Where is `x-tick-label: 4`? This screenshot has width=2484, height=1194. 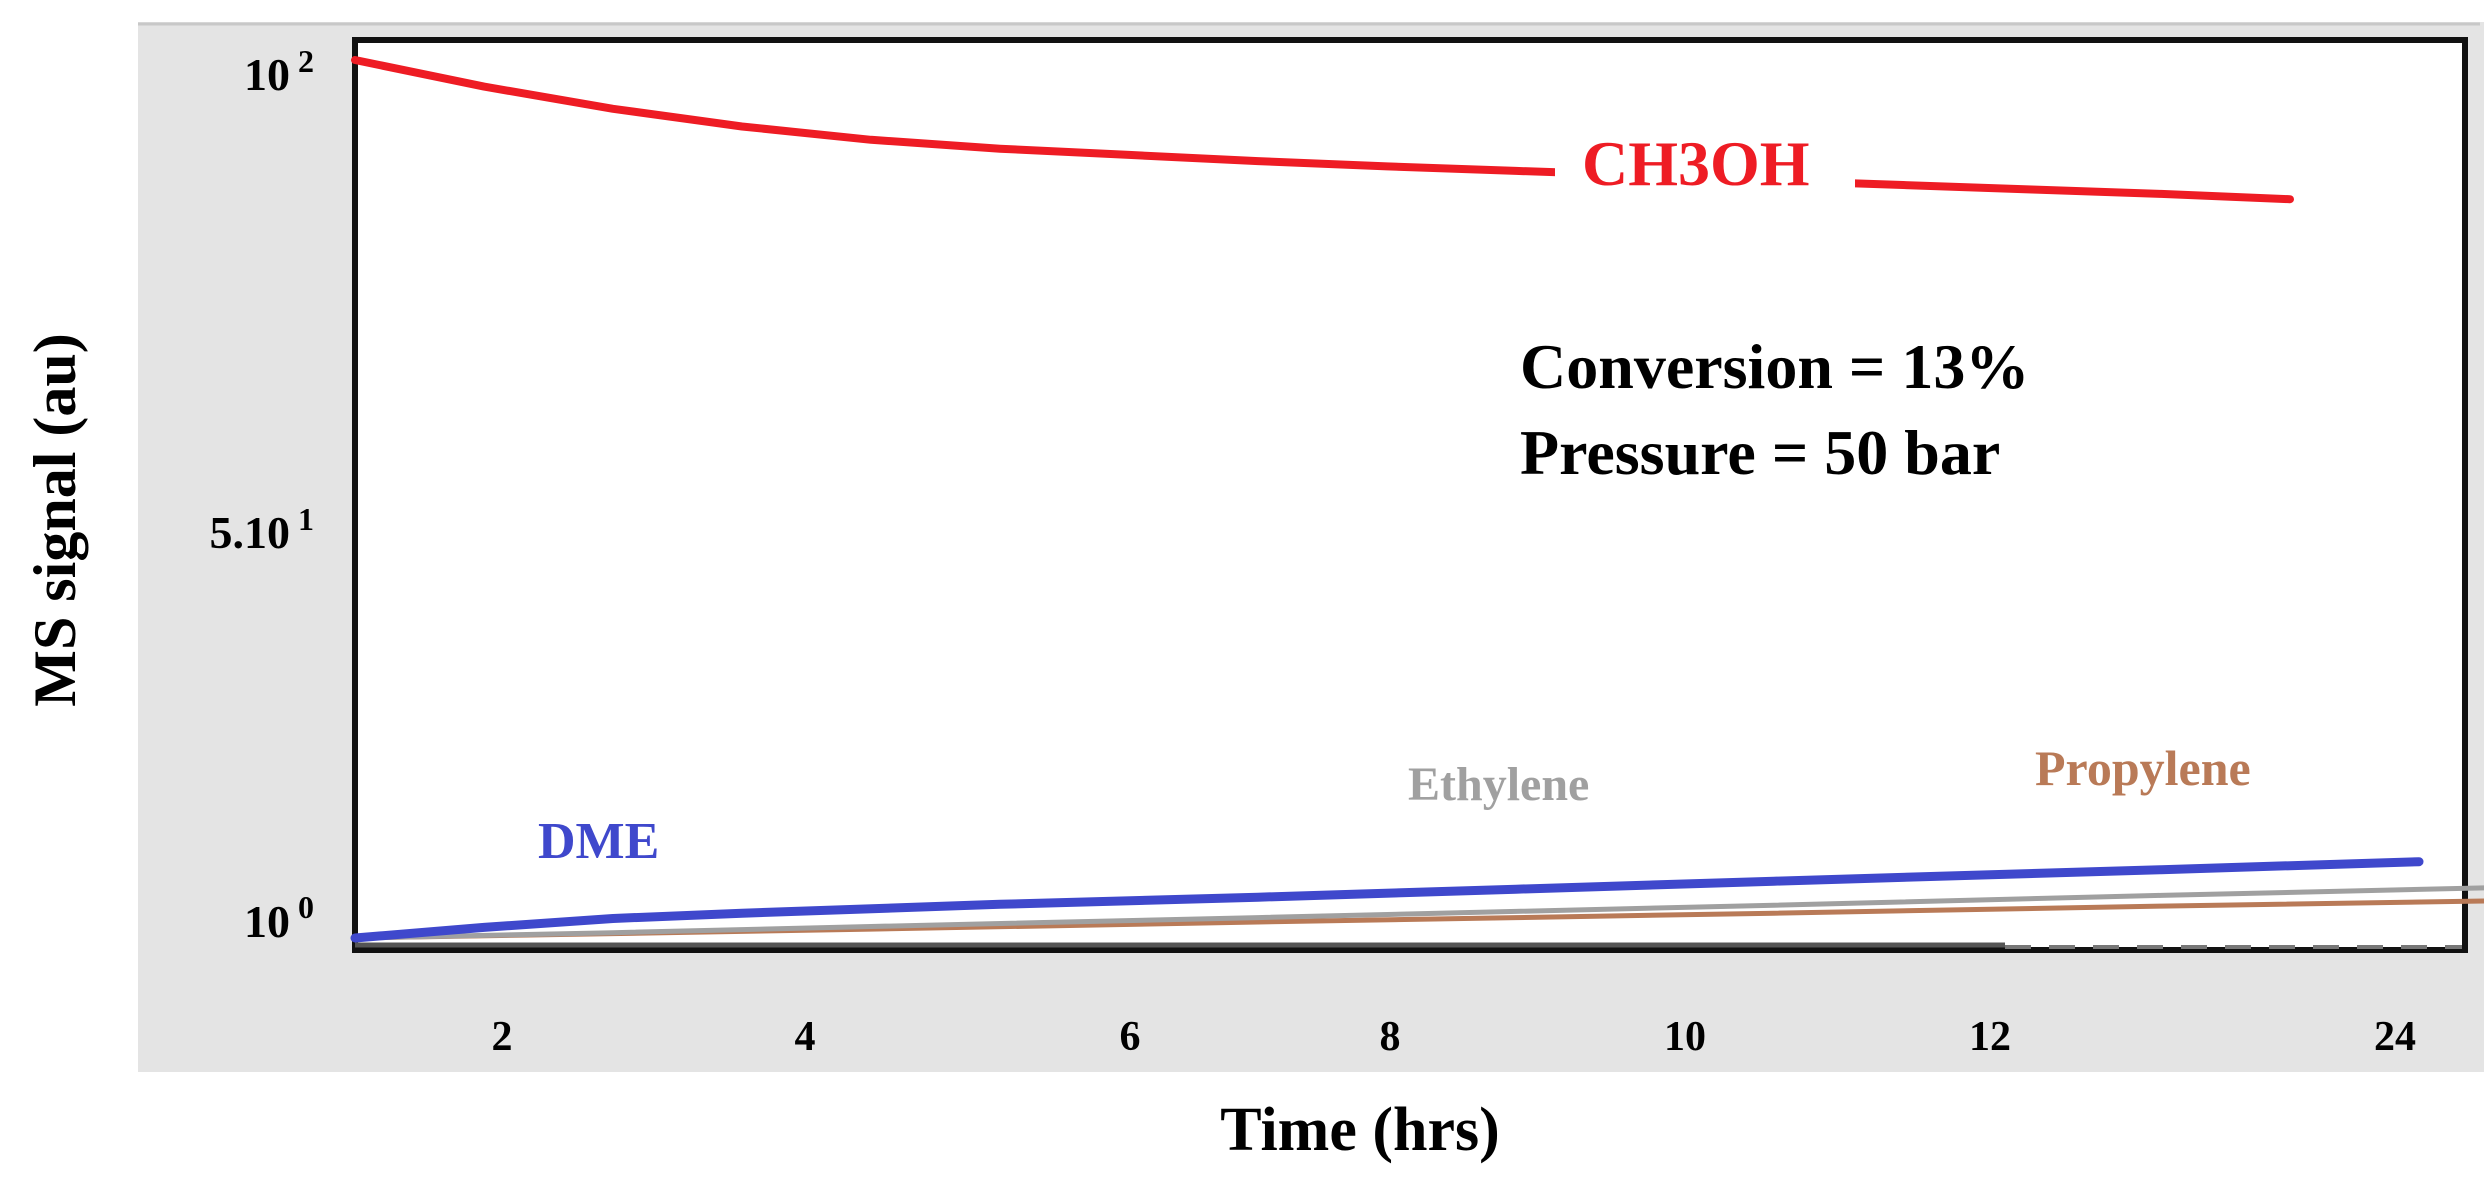 x-tick-label: 4 is located at coordinates (805, 1037).